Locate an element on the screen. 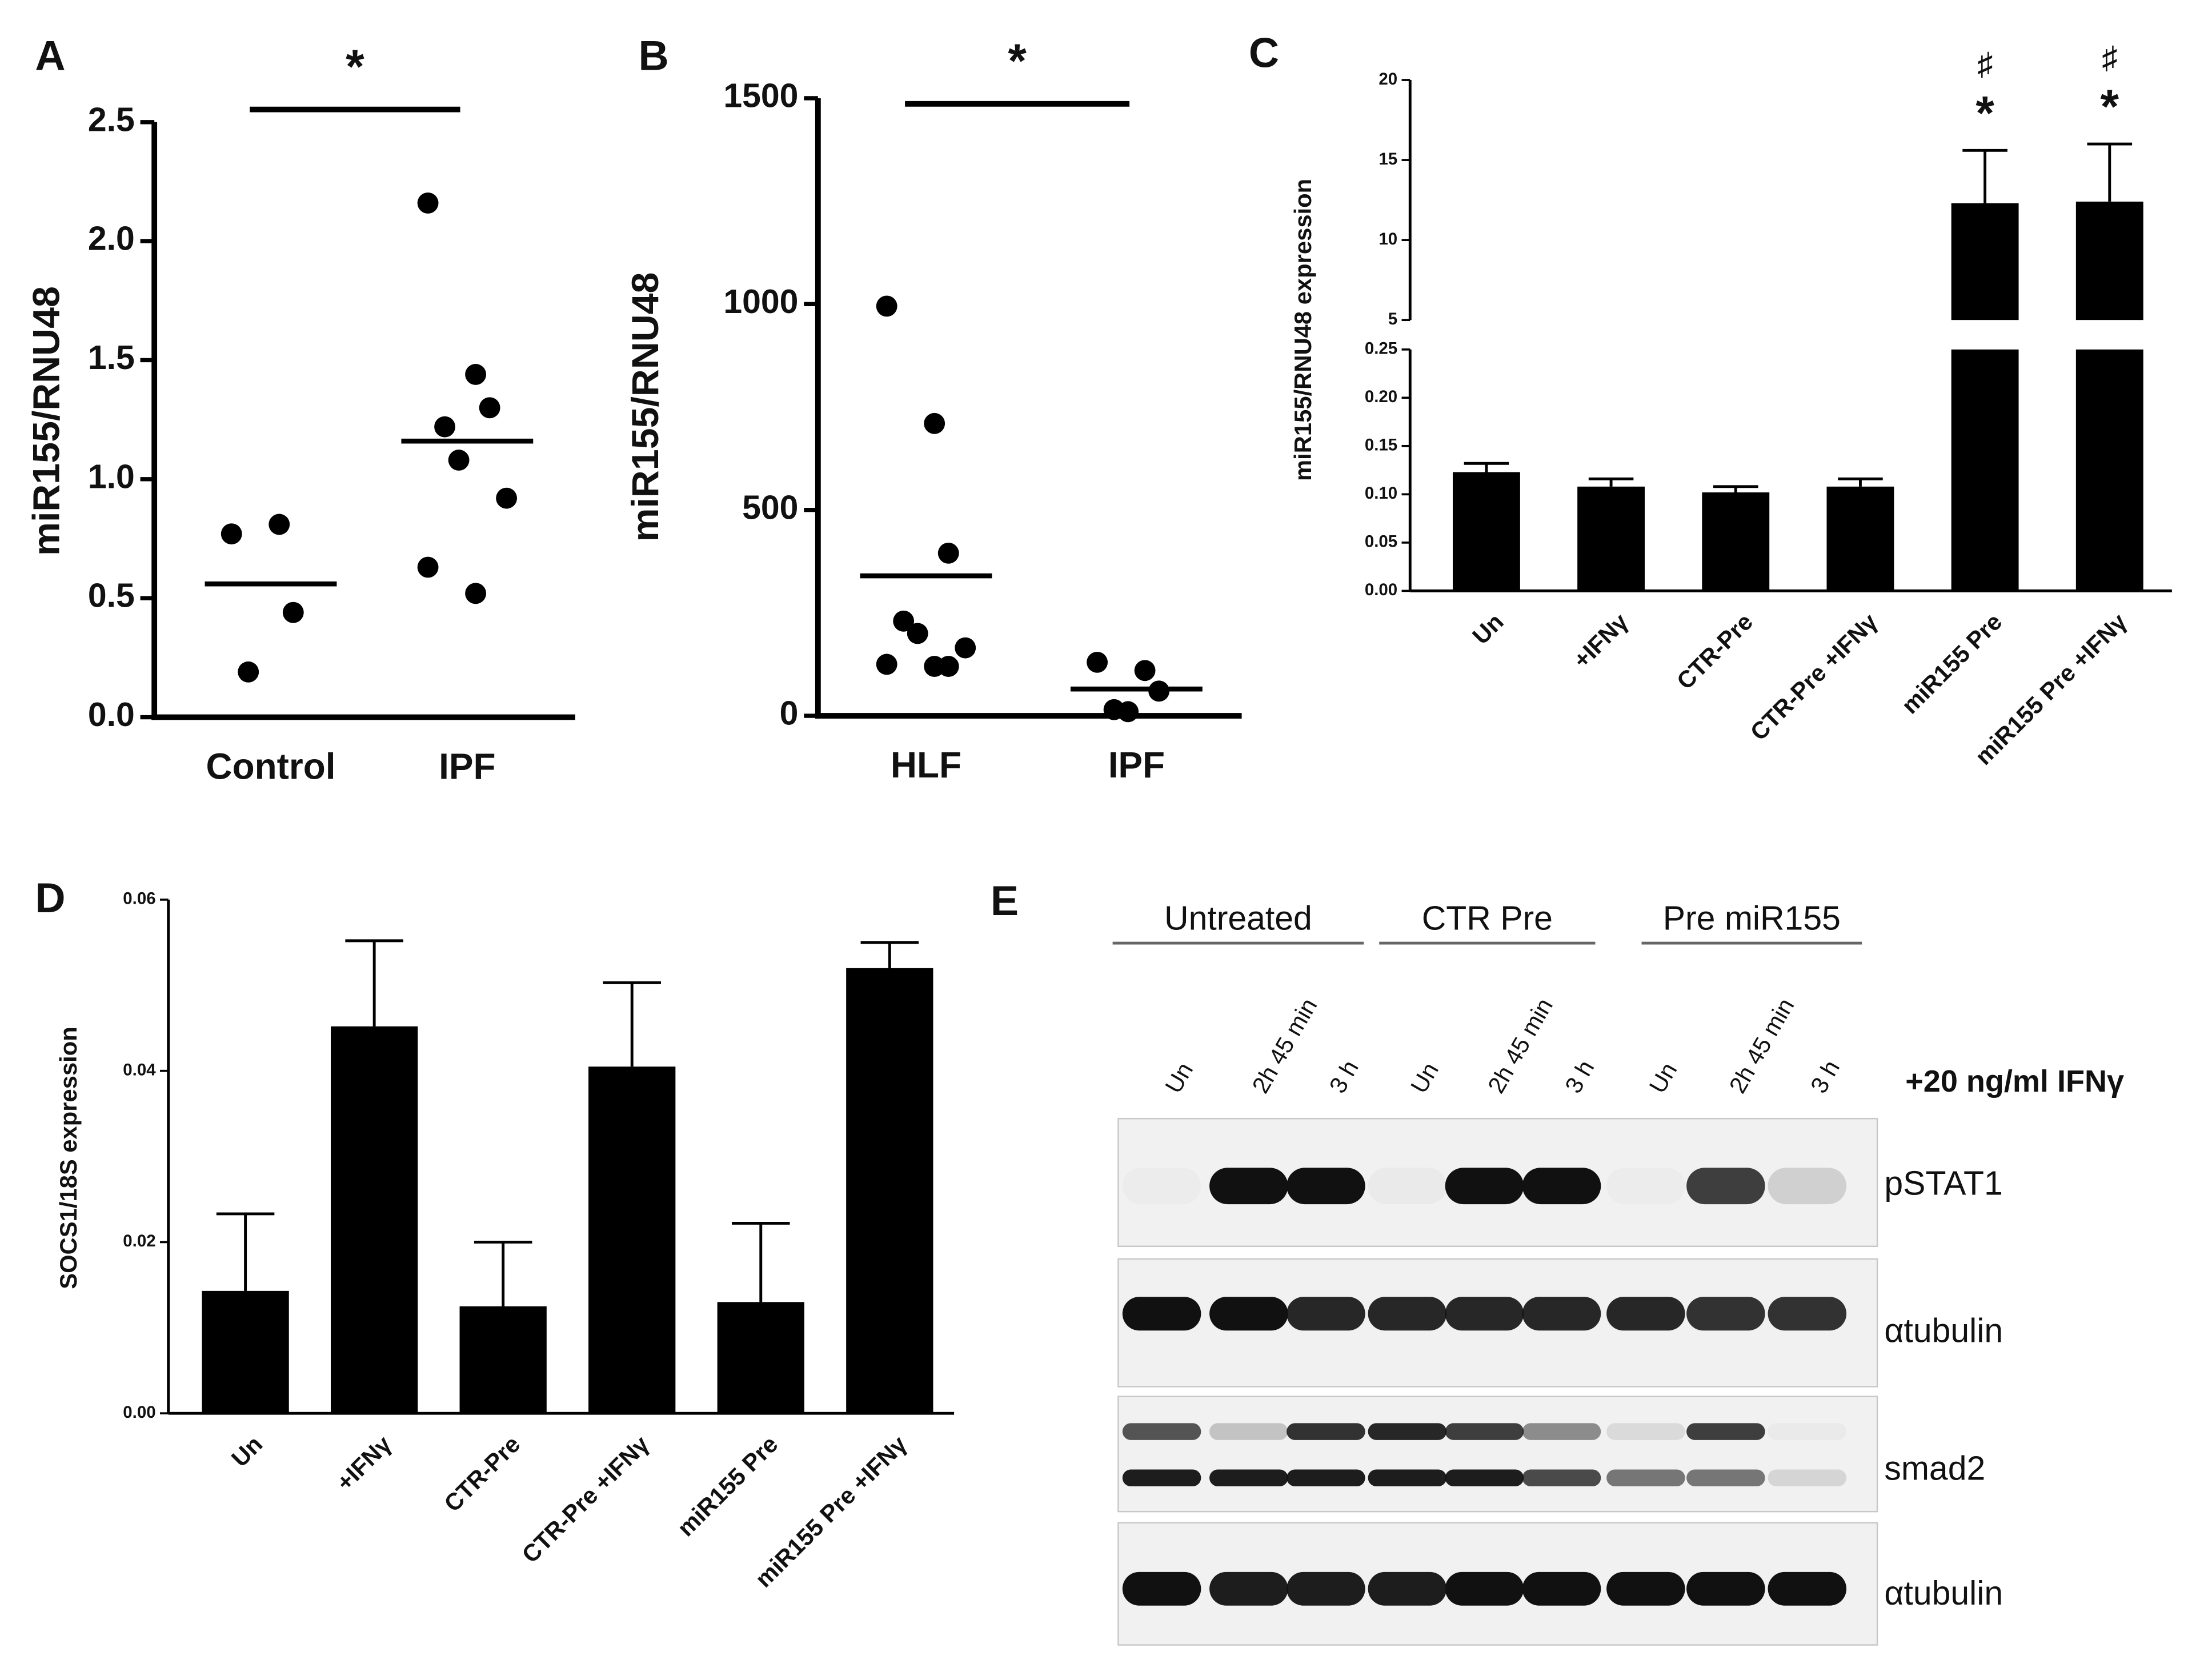 Image resolution: width=2200 pixels, height=1680 pixels. group-label: Untreated is located at coordinates (1238, 918).